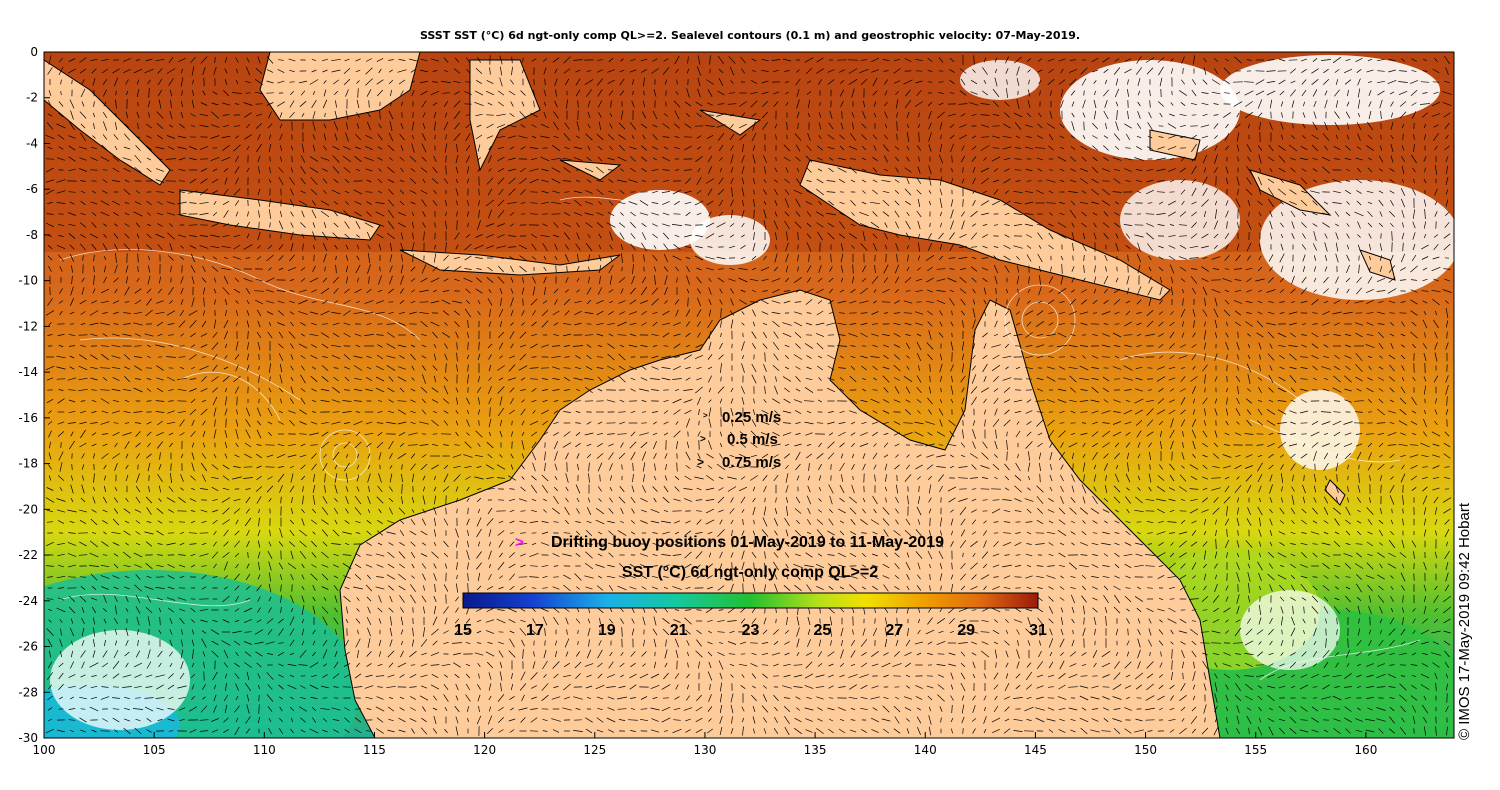  Describe the element at coordinates (607, 630) in the screenshot. I see `colorbar-tick-label: 19` at that location.